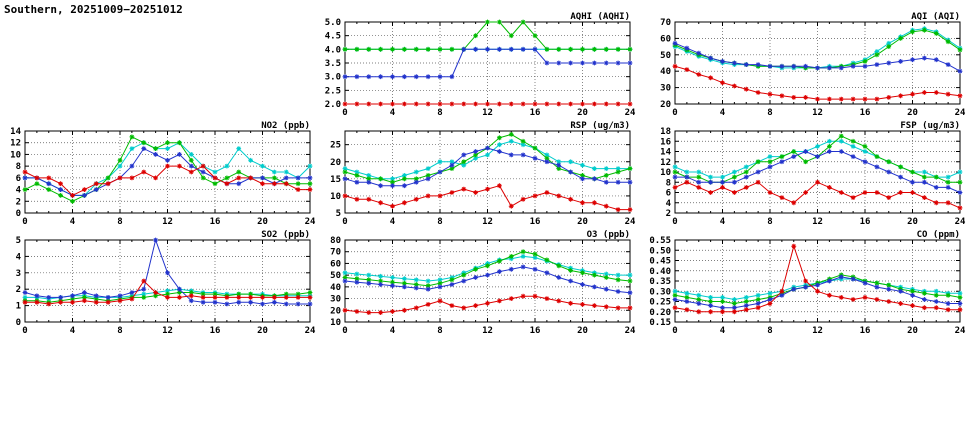 Image resolution: width=975 pixels, height=447 pixels. I want to click on ytick-label: 80, so click(335, 241).